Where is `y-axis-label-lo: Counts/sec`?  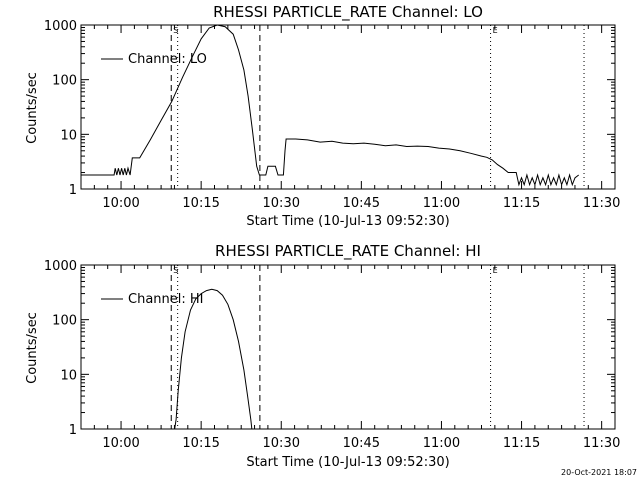
y-axis-label-lo: Counts/sec is located at coordinates (32, 108).